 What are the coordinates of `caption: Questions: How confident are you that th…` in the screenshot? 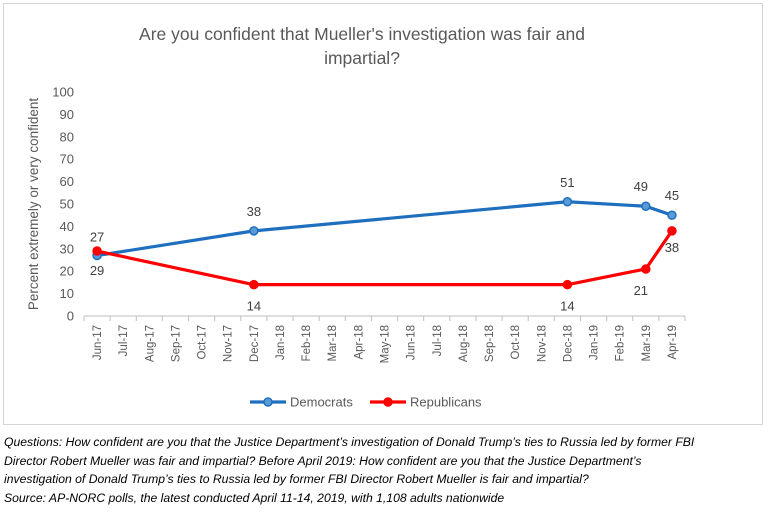 It's located at (385, 470).